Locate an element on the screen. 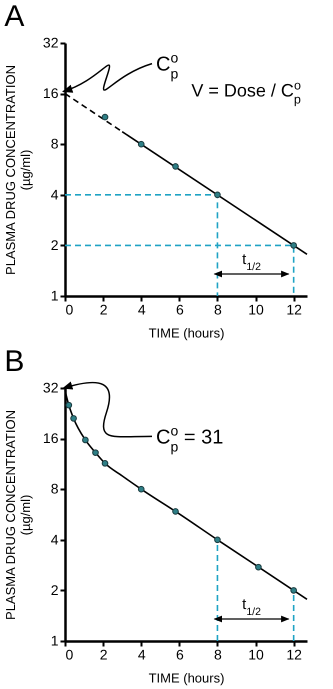  annotation: C$_{p}$$^{o}$ = 31 is located at coordinates (190, 438).